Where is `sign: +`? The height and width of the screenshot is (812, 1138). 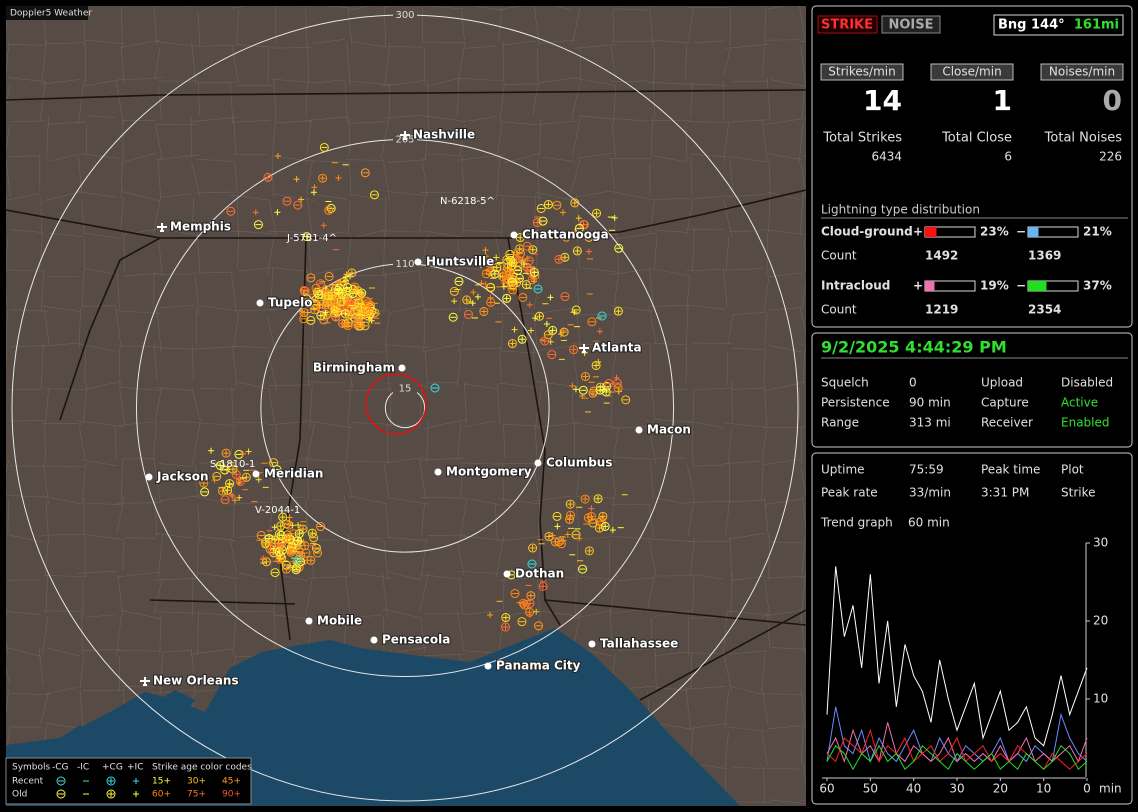 sign: + is located at coordinates (918, 286).